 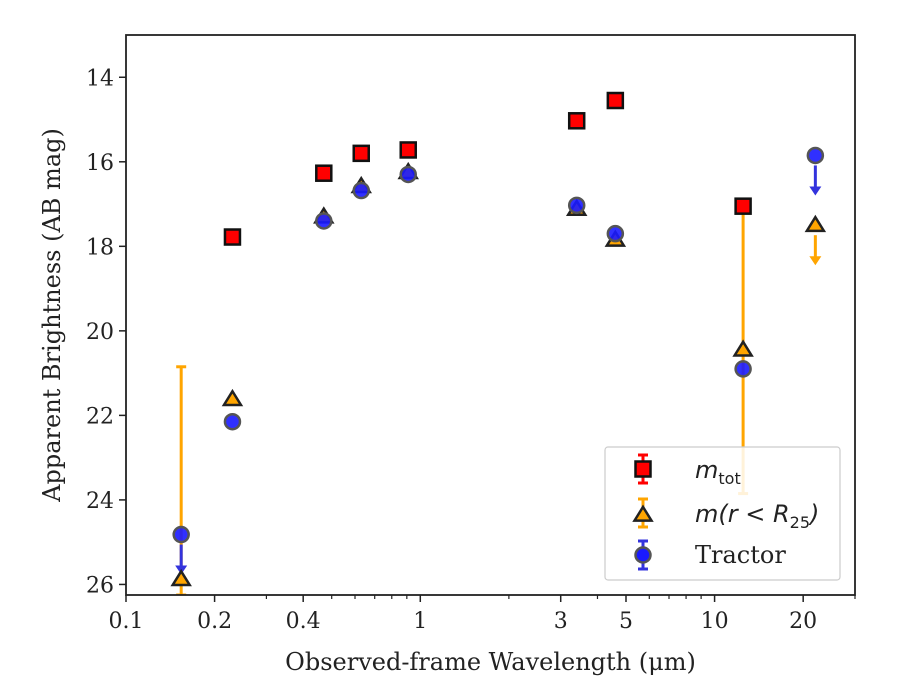 What do you see at coordinates (815, 261) in the screenshot?
I see `r25-limit-arrow-head` at bounding box center [815, 261].